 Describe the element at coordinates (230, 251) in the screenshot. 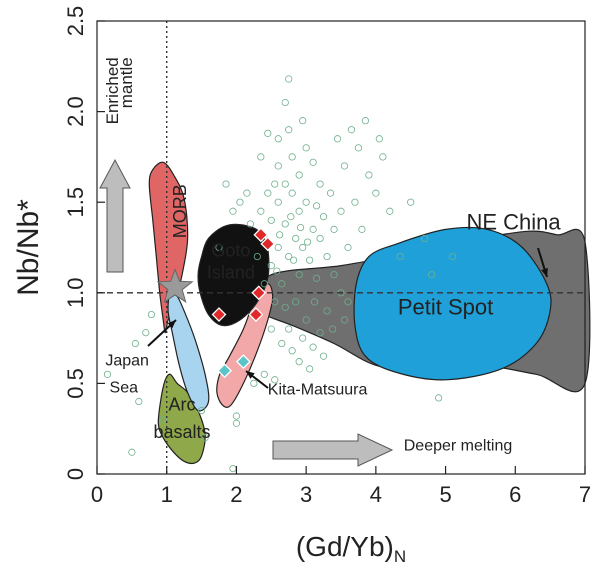

I see `field-label: Goto` at that location.